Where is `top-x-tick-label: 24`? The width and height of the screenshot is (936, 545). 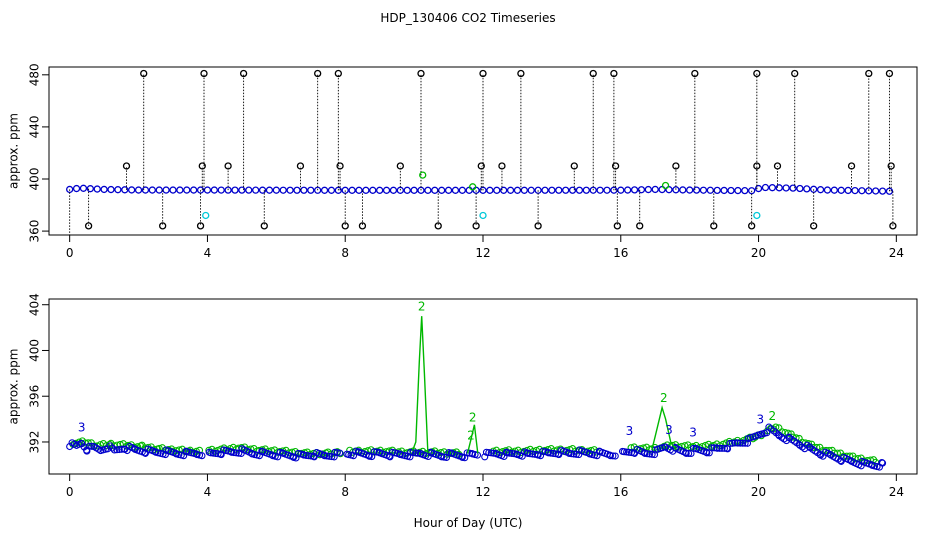
top-x-tick-label: 24 is located at coordinates (896, 253).